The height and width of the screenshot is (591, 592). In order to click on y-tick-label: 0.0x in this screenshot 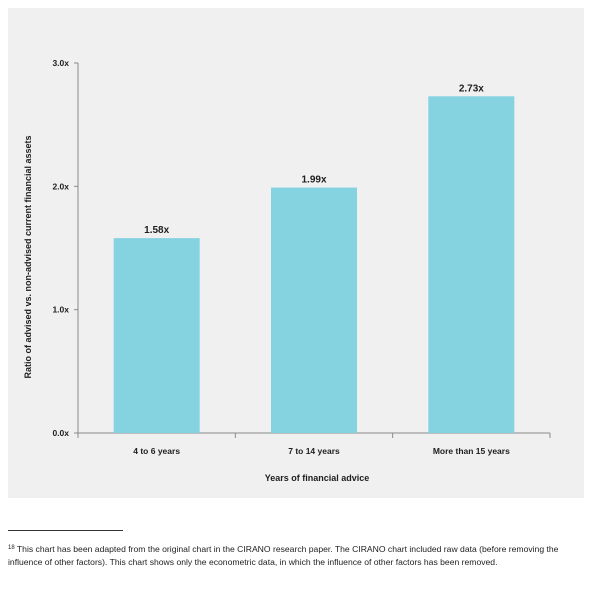, I will do `click(60, 433)`.